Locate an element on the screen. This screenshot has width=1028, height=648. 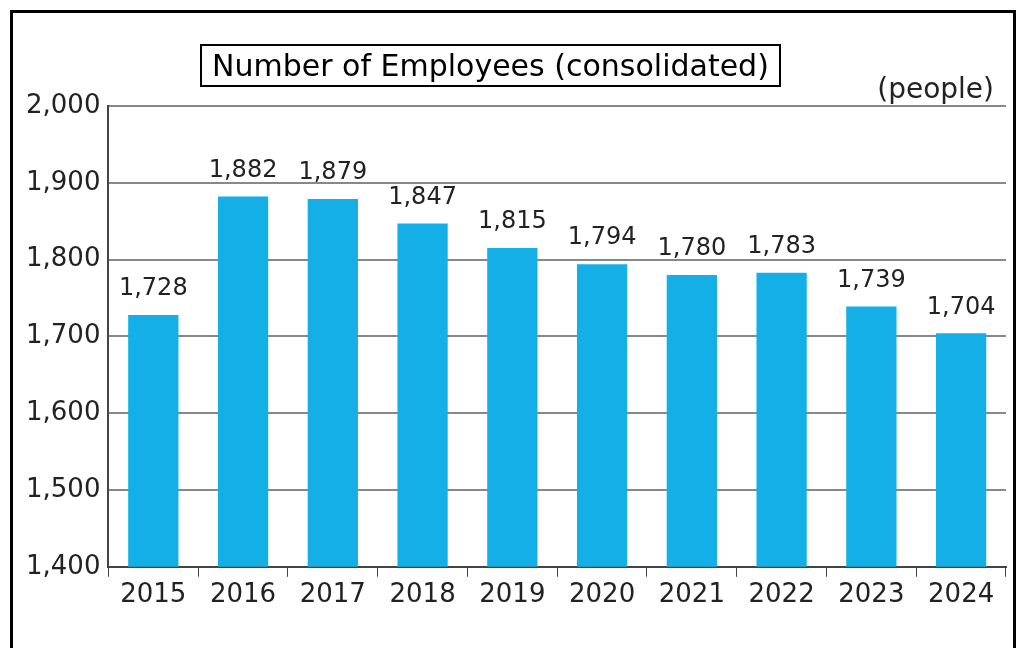
y-tick-label: 1,800 is located at coordinates (63, 257).